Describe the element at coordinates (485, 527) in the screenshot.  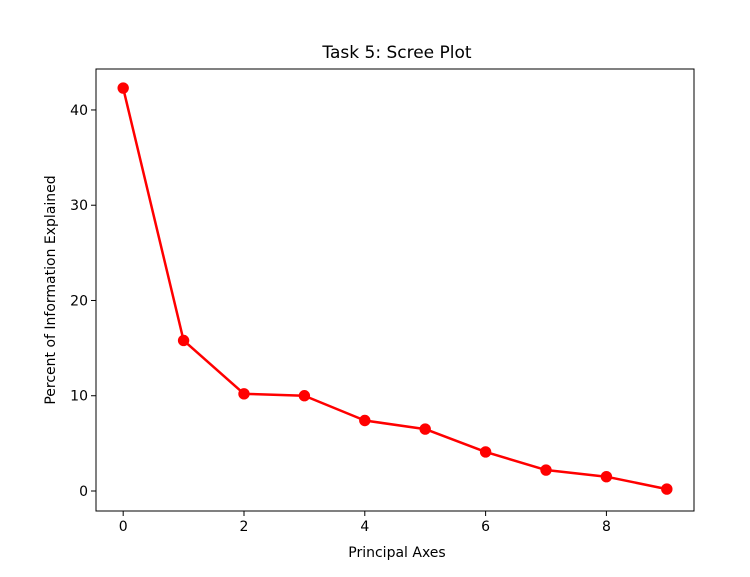
I see `x-tick-label: 6` at that location.